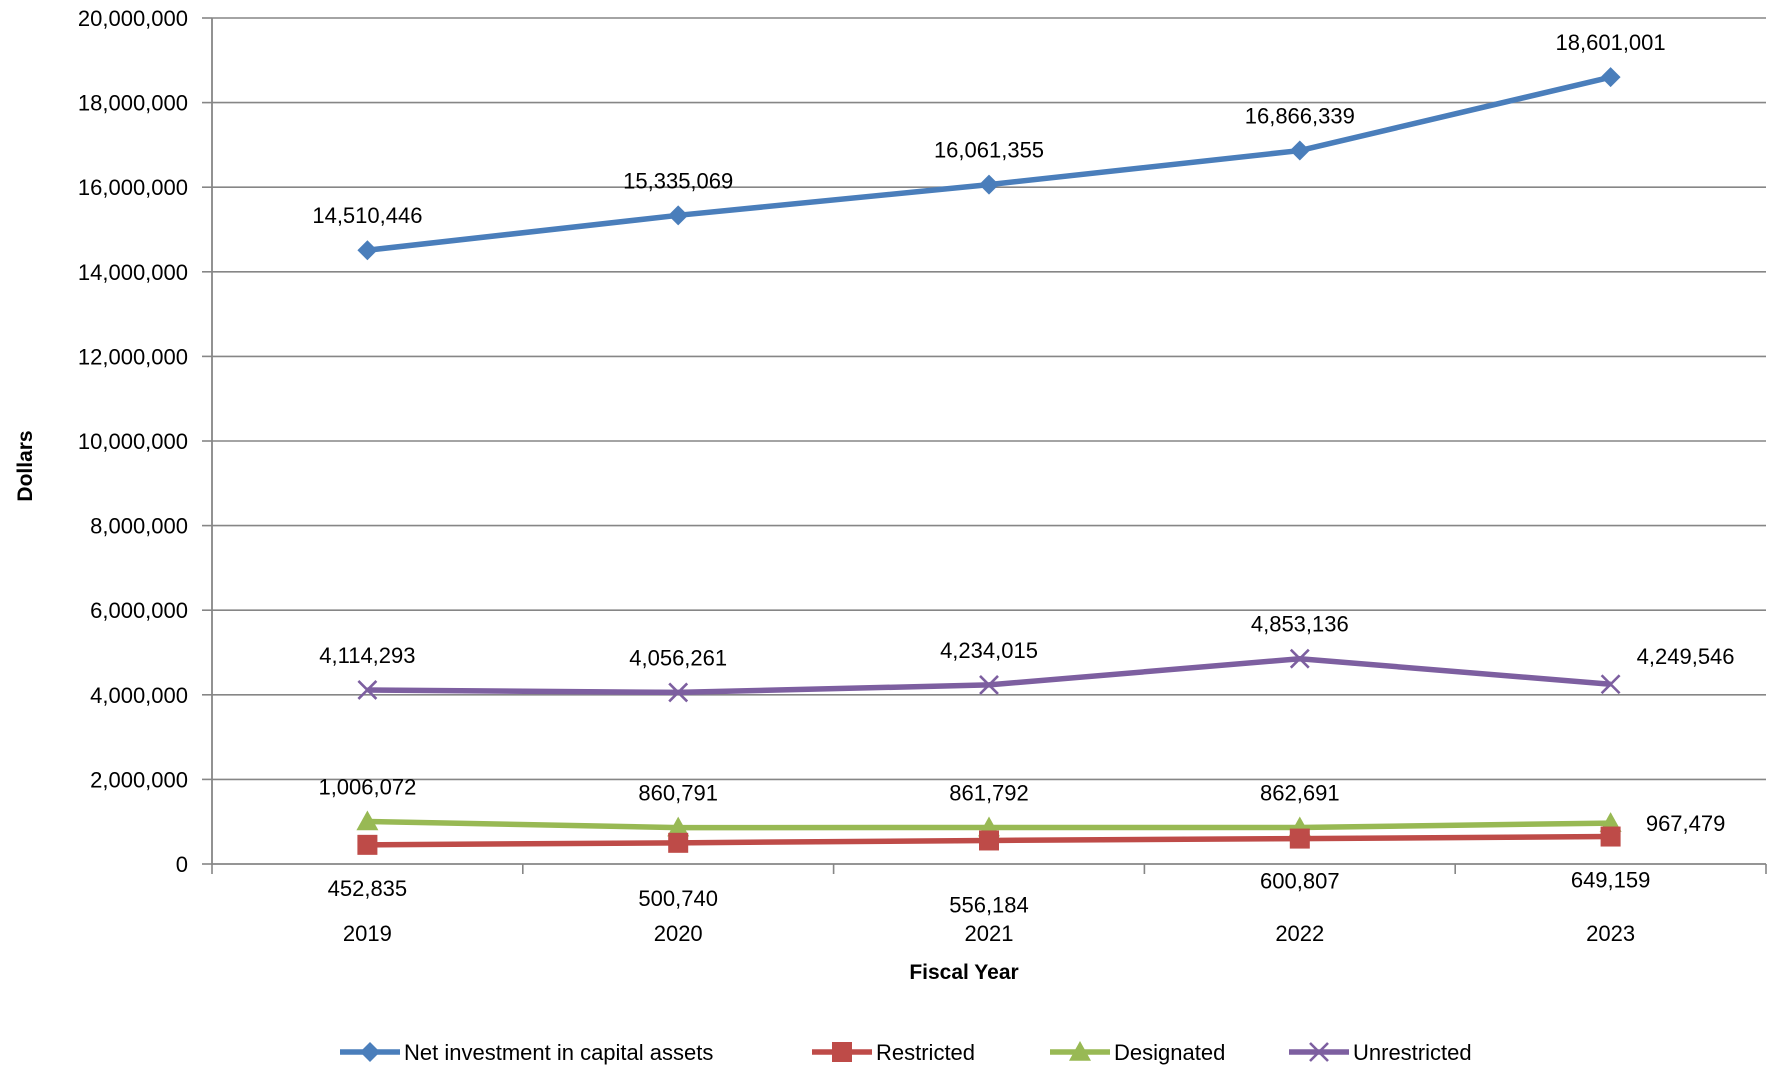 Image resolution: width=1769 pixels, height=1067 pixels. Describe the element at coordinates (678, 898) in the screenshot. I see `data-label: 500,740` at that location.